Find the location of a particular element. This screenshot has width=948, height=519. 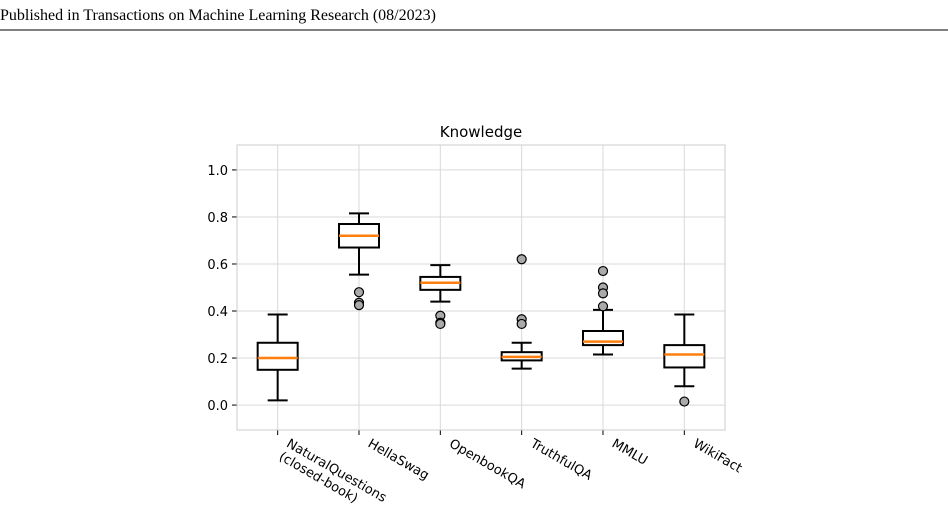

y-tick-label: 0.6 is located at coordinates (217, 265).